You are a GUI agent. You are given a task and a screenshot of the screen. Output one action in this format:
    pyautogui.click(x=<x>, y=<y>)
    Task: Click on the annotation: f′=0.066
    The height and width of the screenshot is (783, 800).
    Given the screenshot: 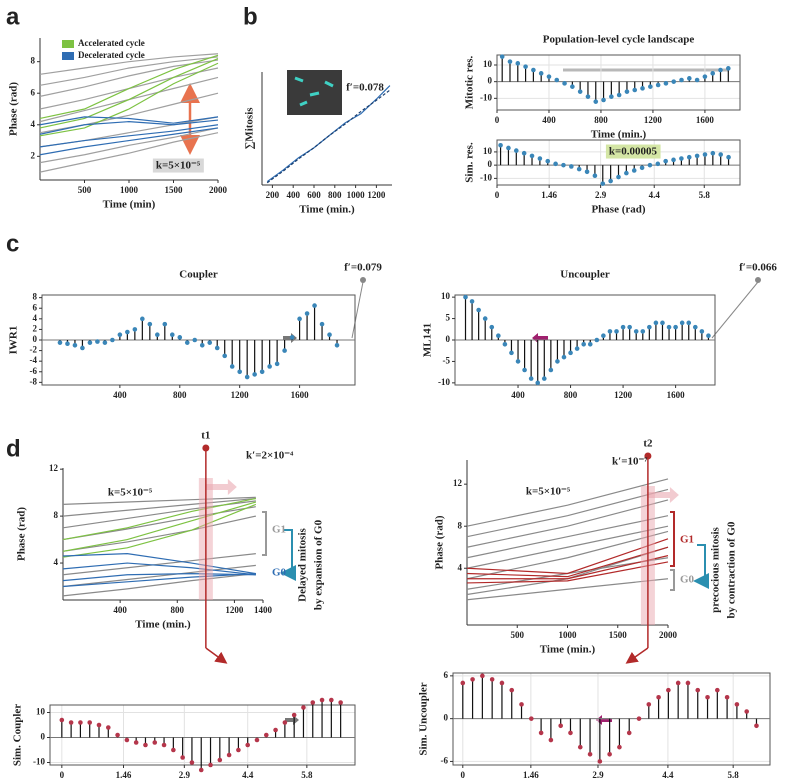 What is the action you would take?
    pyautogui.click(x=758, y=268)
    